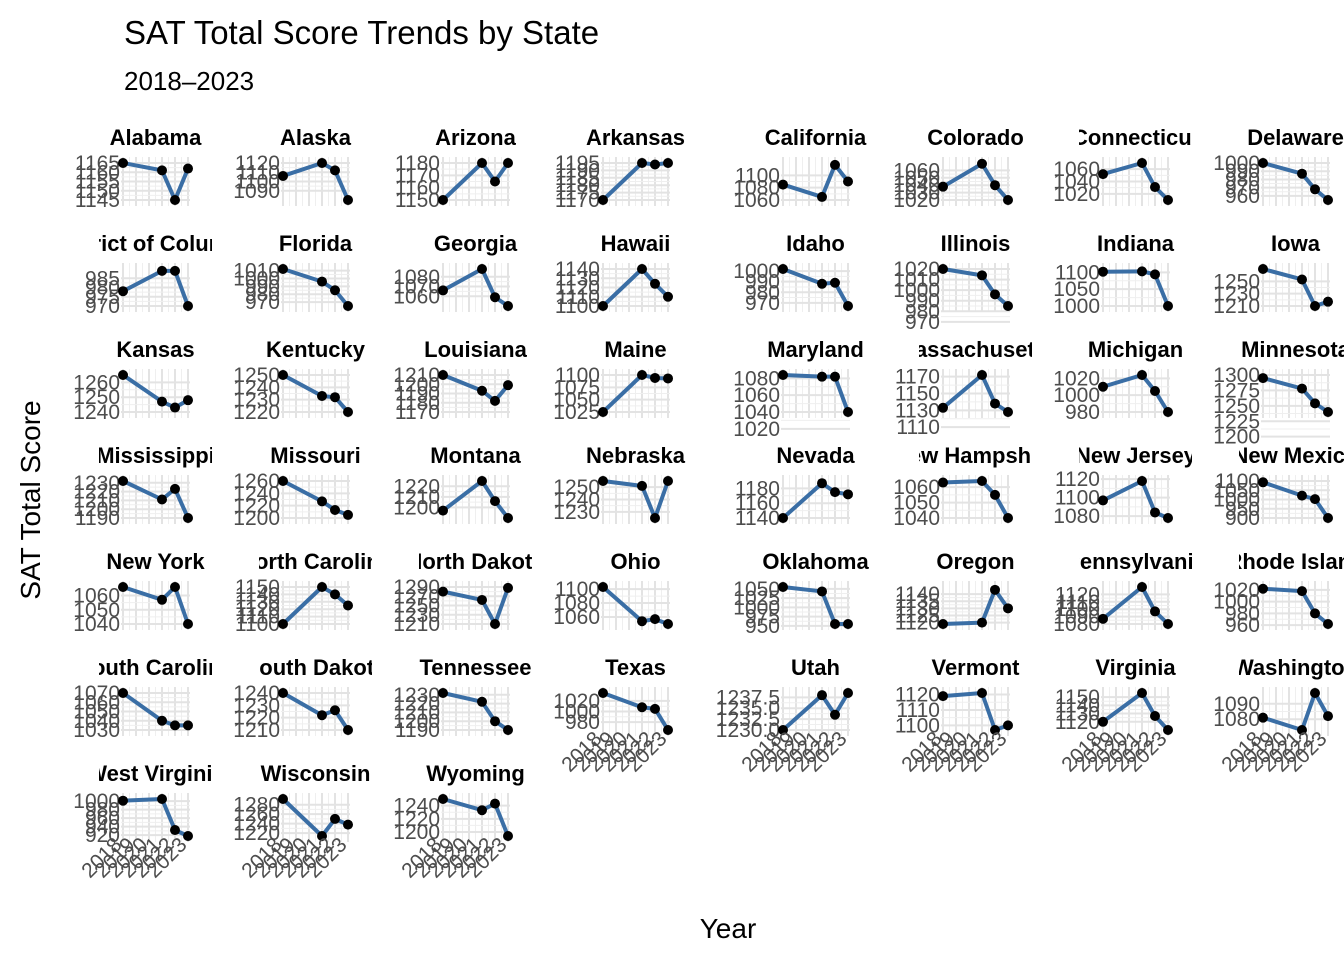  I want to click on y-tick-label: 1230, so click(96, 483).